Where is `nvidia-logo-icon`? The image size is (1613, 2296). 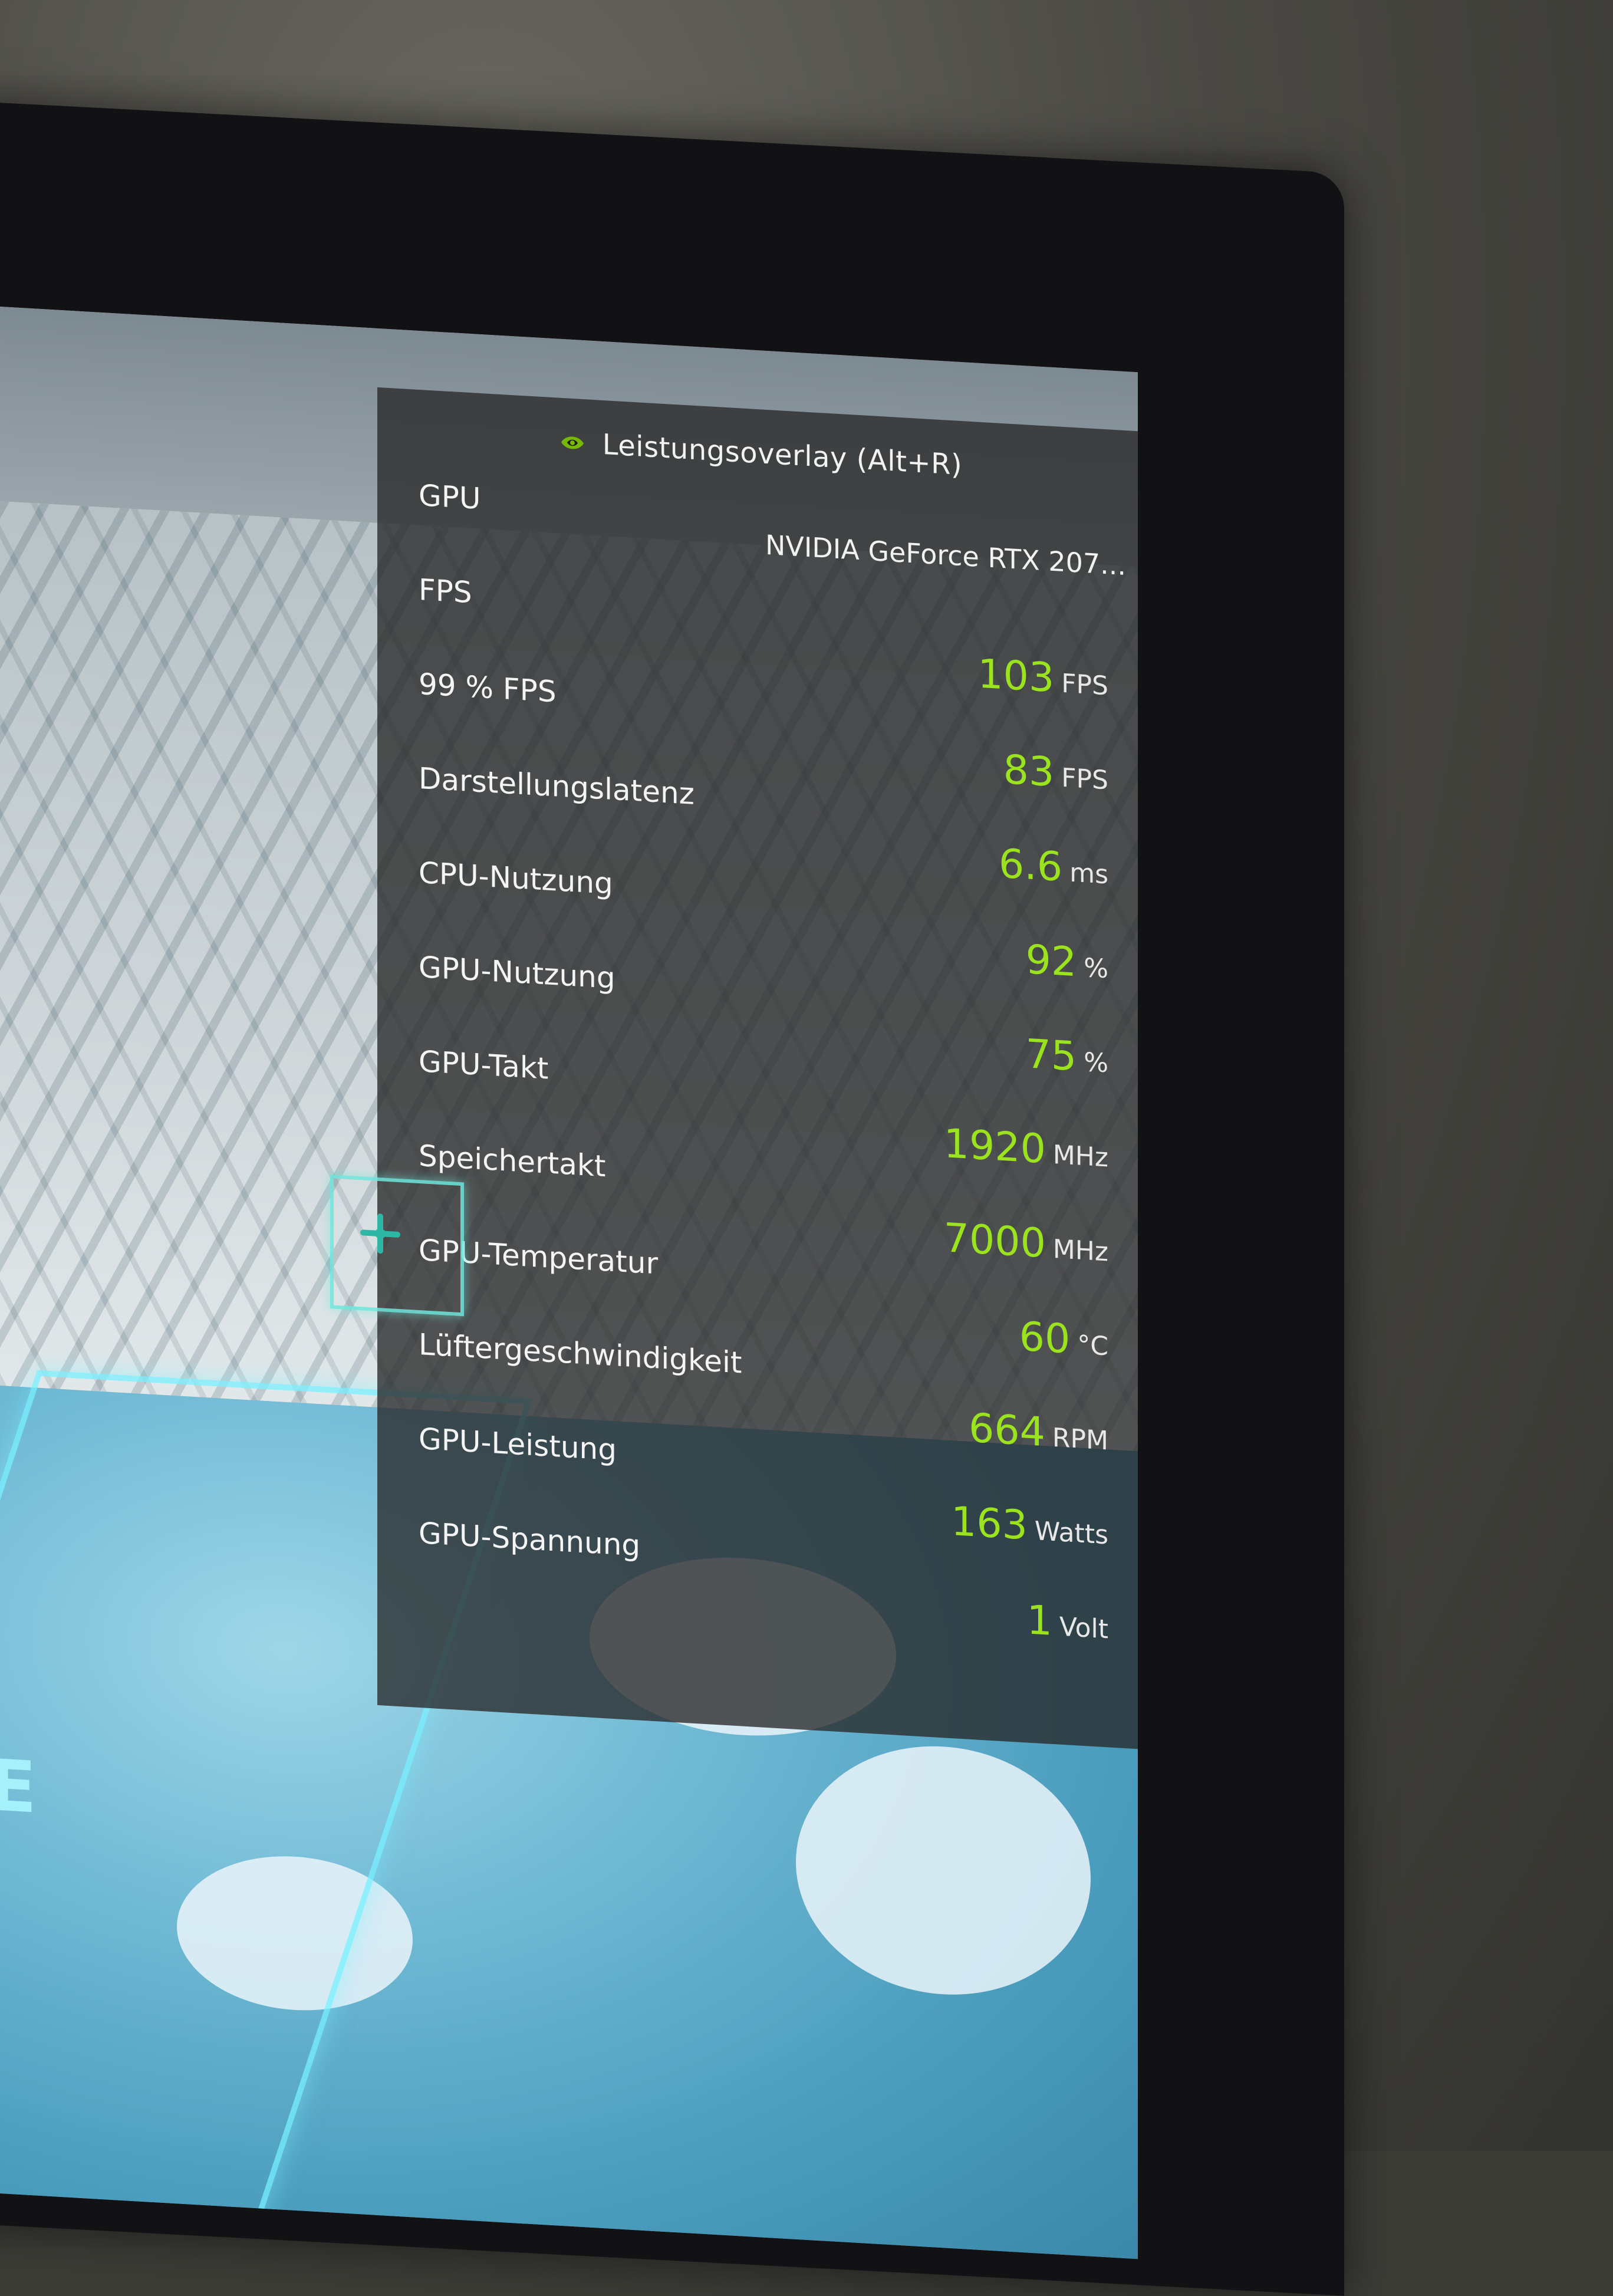 nvidia-logo-icon is located at coordinates (572, 443).